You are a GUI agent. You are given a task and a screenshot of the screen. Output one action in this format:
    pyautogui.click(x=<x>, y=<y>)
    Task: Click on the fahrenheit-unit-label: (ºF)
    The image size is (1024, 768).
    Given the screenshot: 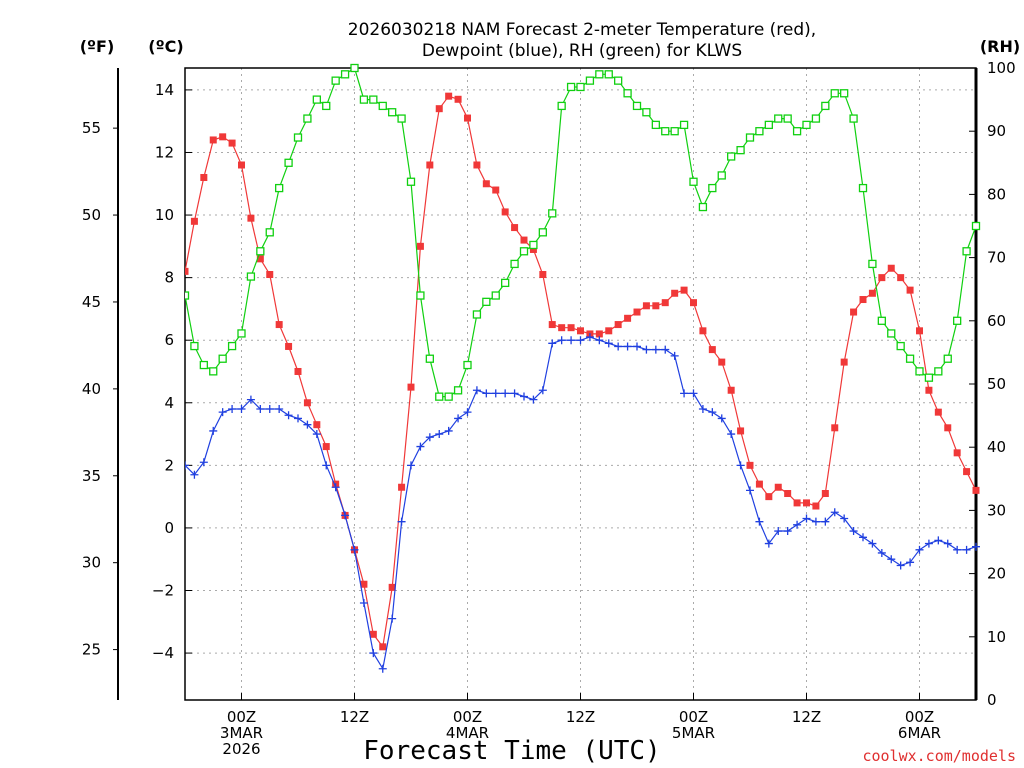 What is the action you would take?
    pyautogui.click(x=97, y=46)
    